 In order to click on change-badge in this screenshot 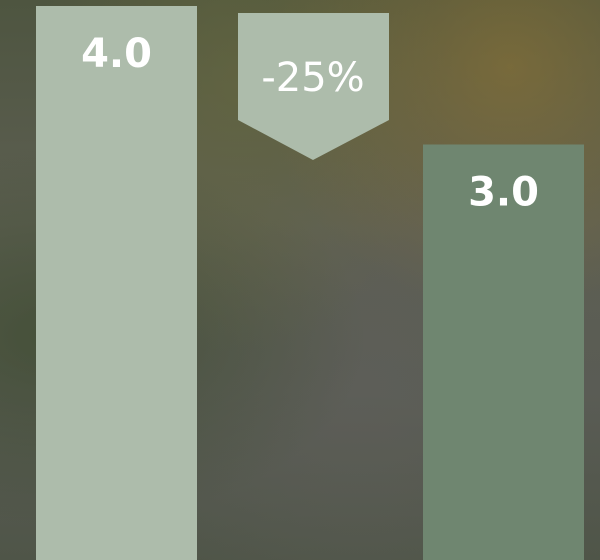, I will do `click(313, 86)`.